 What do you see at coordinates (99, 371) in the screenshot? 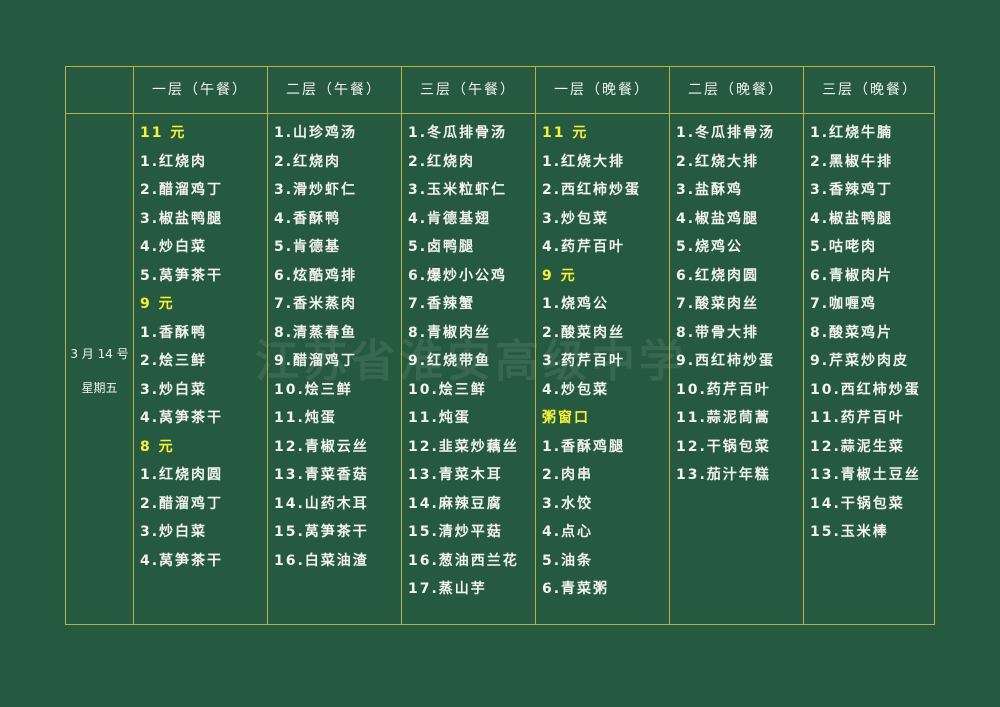
I see `date-cell: 3 月 14 号 星期五` at bounding box center [99, 371].